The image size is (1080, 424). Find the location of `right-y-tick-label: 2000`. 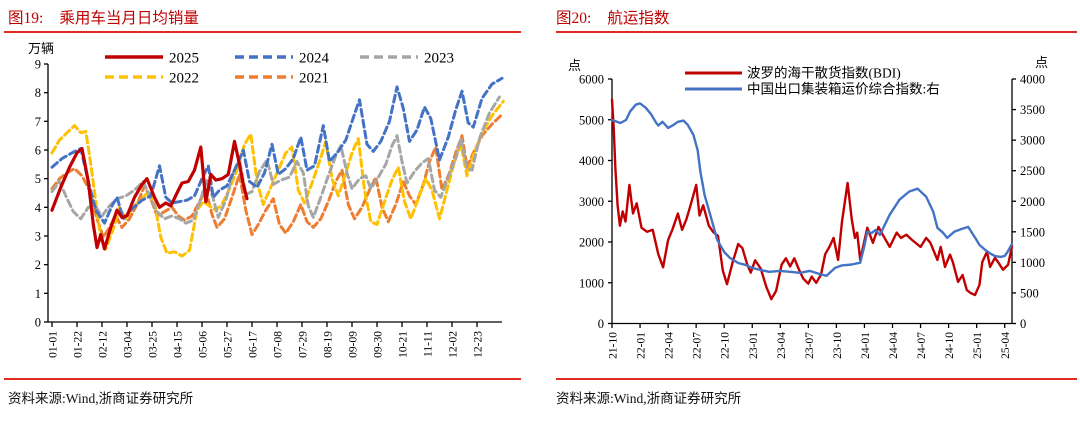

right-y-tick-label: 2000 is located at coordinates (1032, 202).